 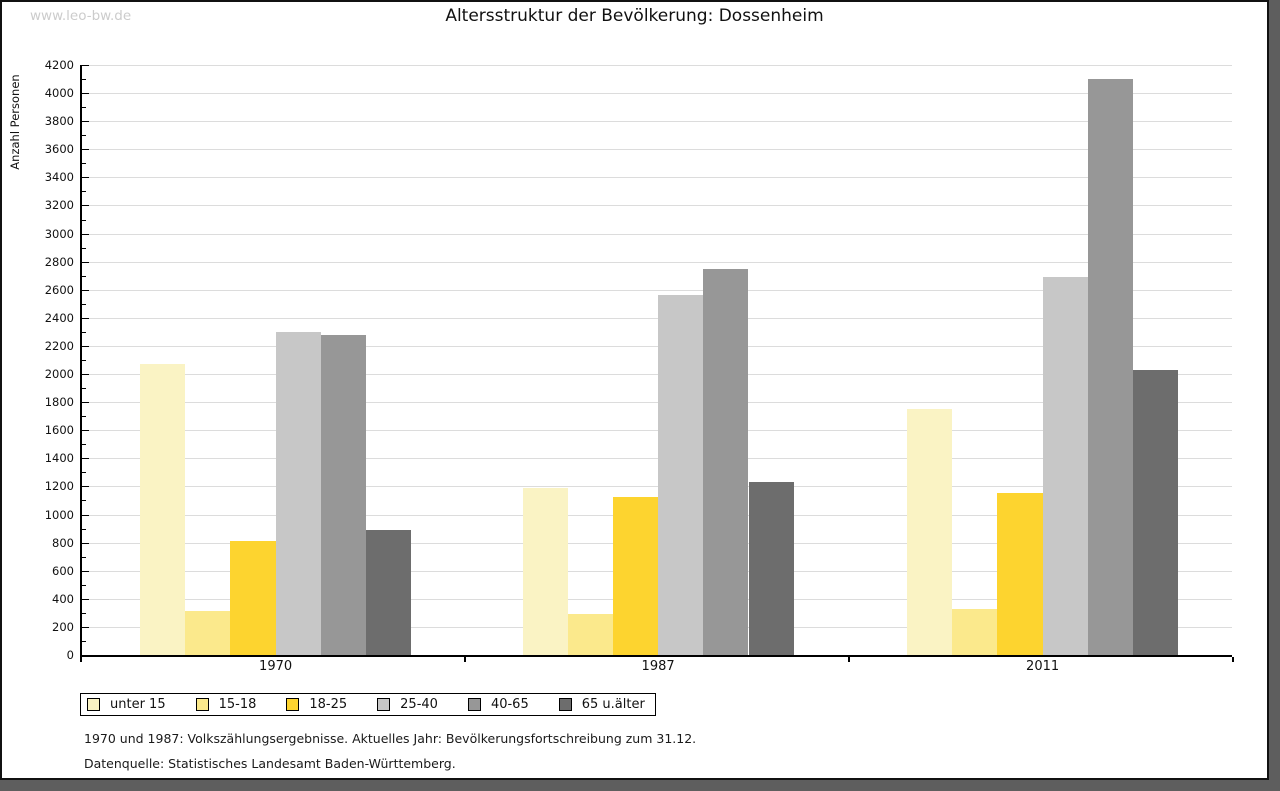 What do you see at coordinates (1043, 666) in the screenshot?
I see `x-category-label: 2011` at bounding box center [1043, 666].